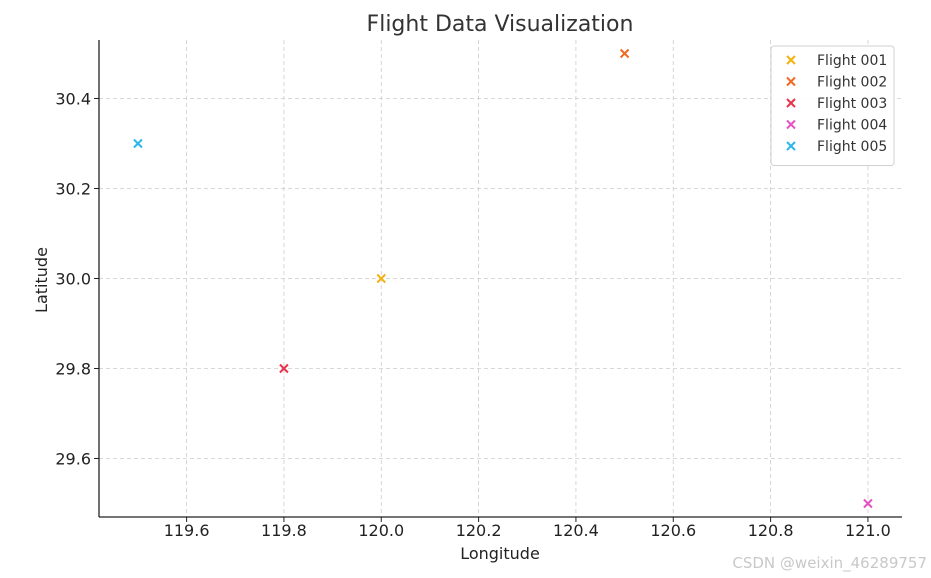  What do you see at coordinates (852, 61) in the screenshot?
I see `legend-label: Flight 001` at bounding box center [852, 61].